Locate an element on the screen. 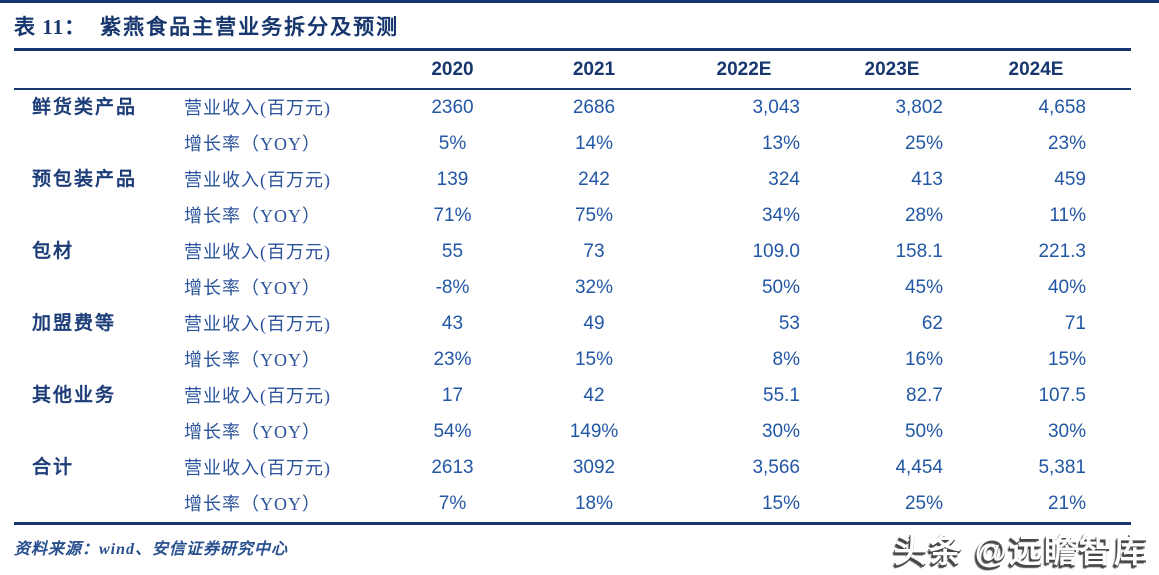 The height and width of the screenshot is (575, 1159). value-cell: 32% is located at coordinates (594, 287).